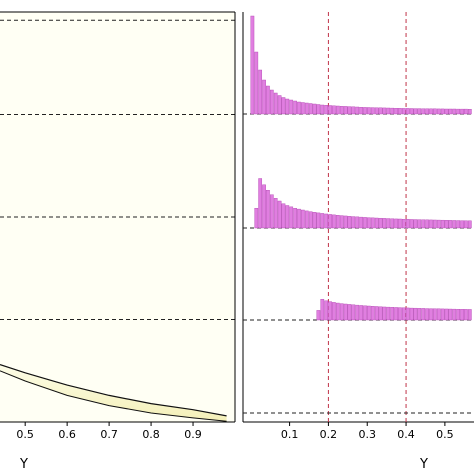 The height and width of the screenshot is (474, 474). What do you see at coordinates (406, 434) in the screenshot?
I see `right-x-tick-label: 0.4` at bounding box center [406, 434].